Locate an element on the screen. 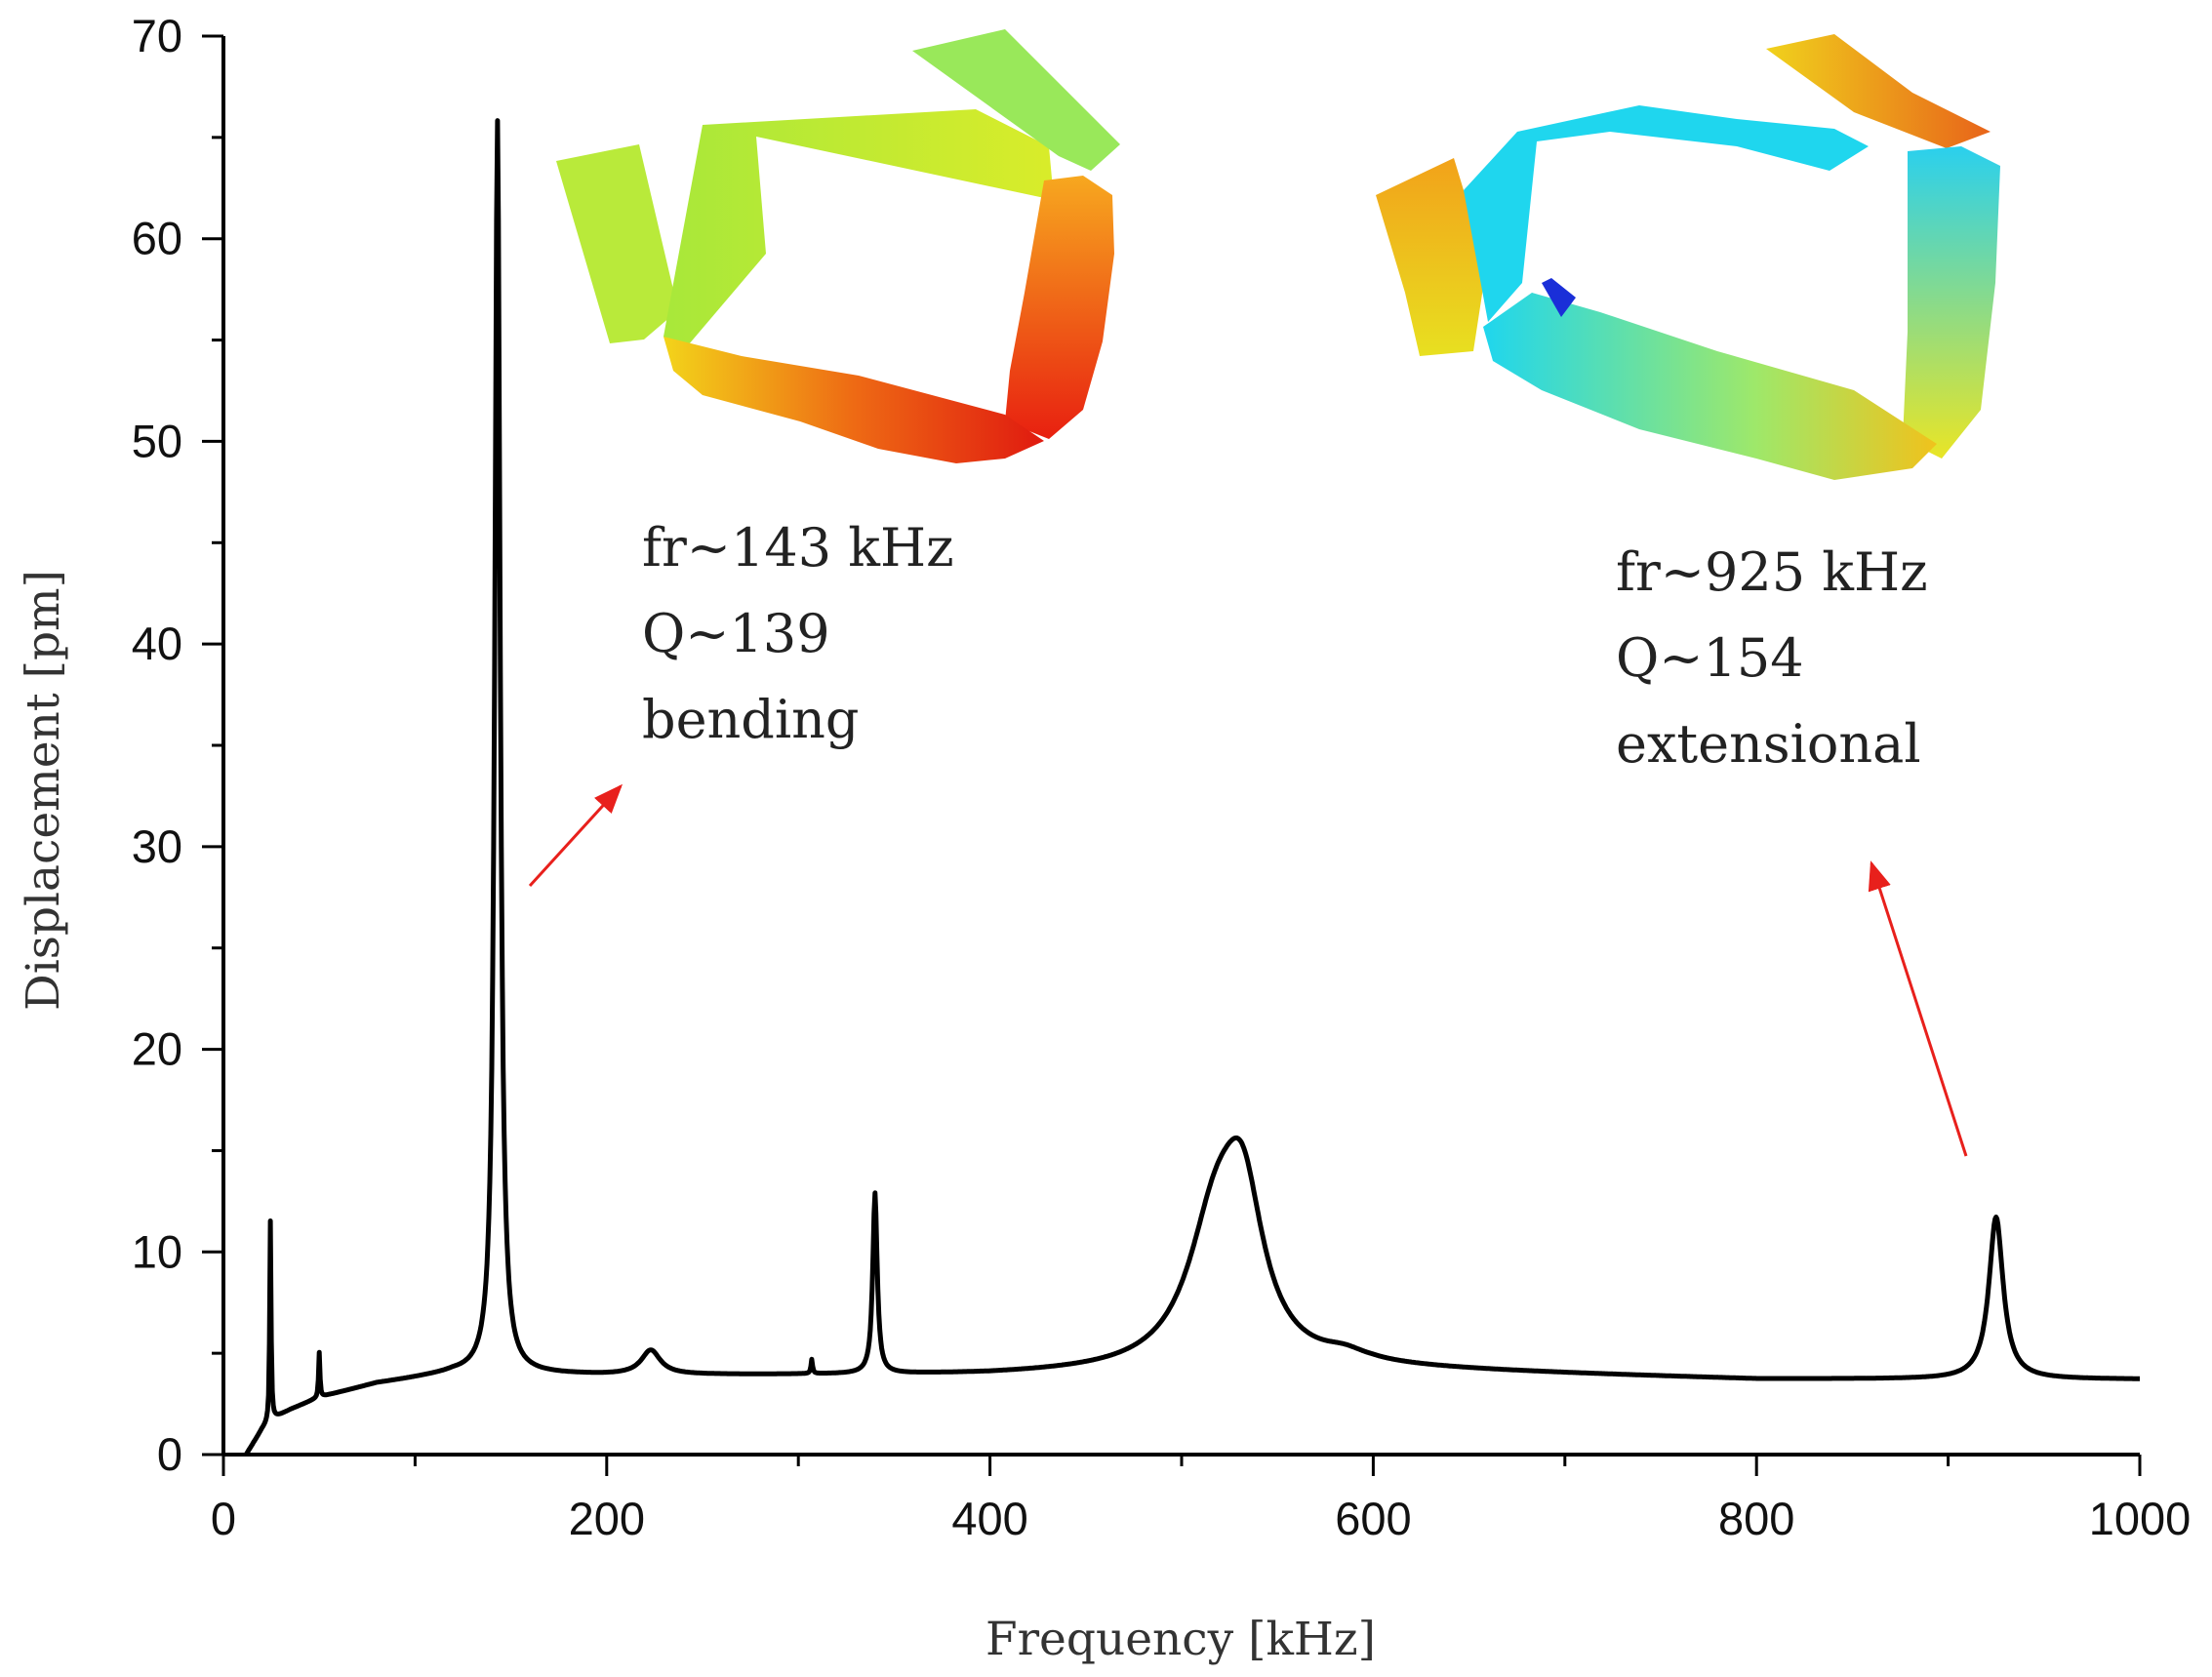 The image size is (2212, 1677). y-tick-label: 10 is located at coordinates (157, 1251).